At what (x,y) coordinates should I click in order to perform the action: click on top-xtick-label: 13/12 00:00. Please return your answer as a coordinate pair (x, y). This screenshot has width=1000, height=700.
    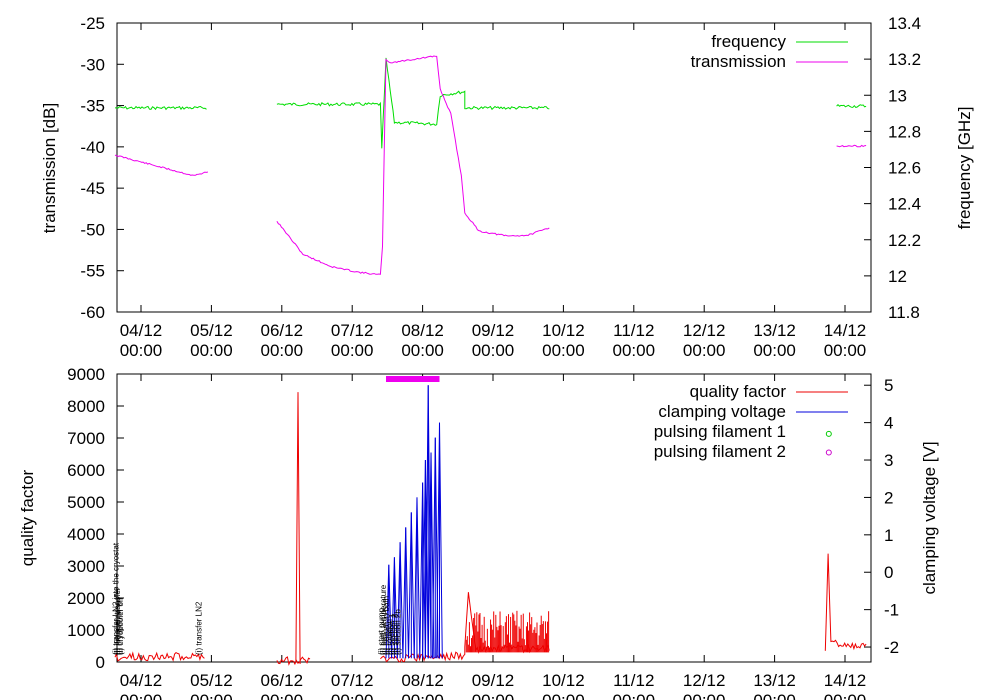
    Looking at the image, I should click on (774, 340).